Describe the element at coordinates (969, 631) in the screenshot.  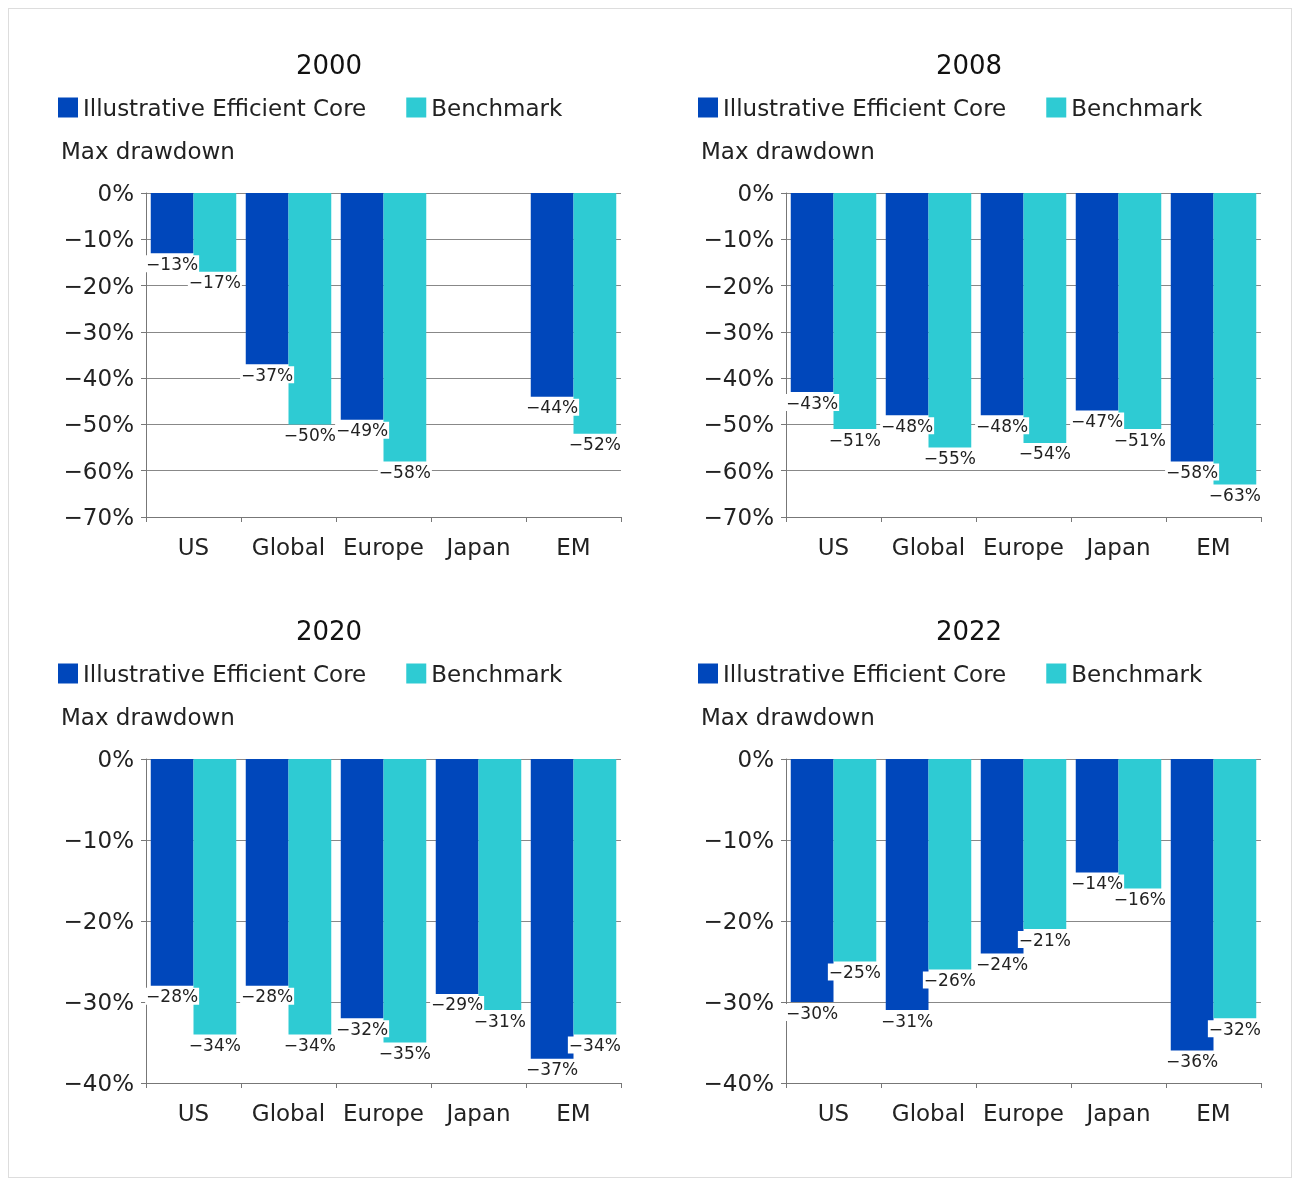
I see `chart-title: 2022` at that location.